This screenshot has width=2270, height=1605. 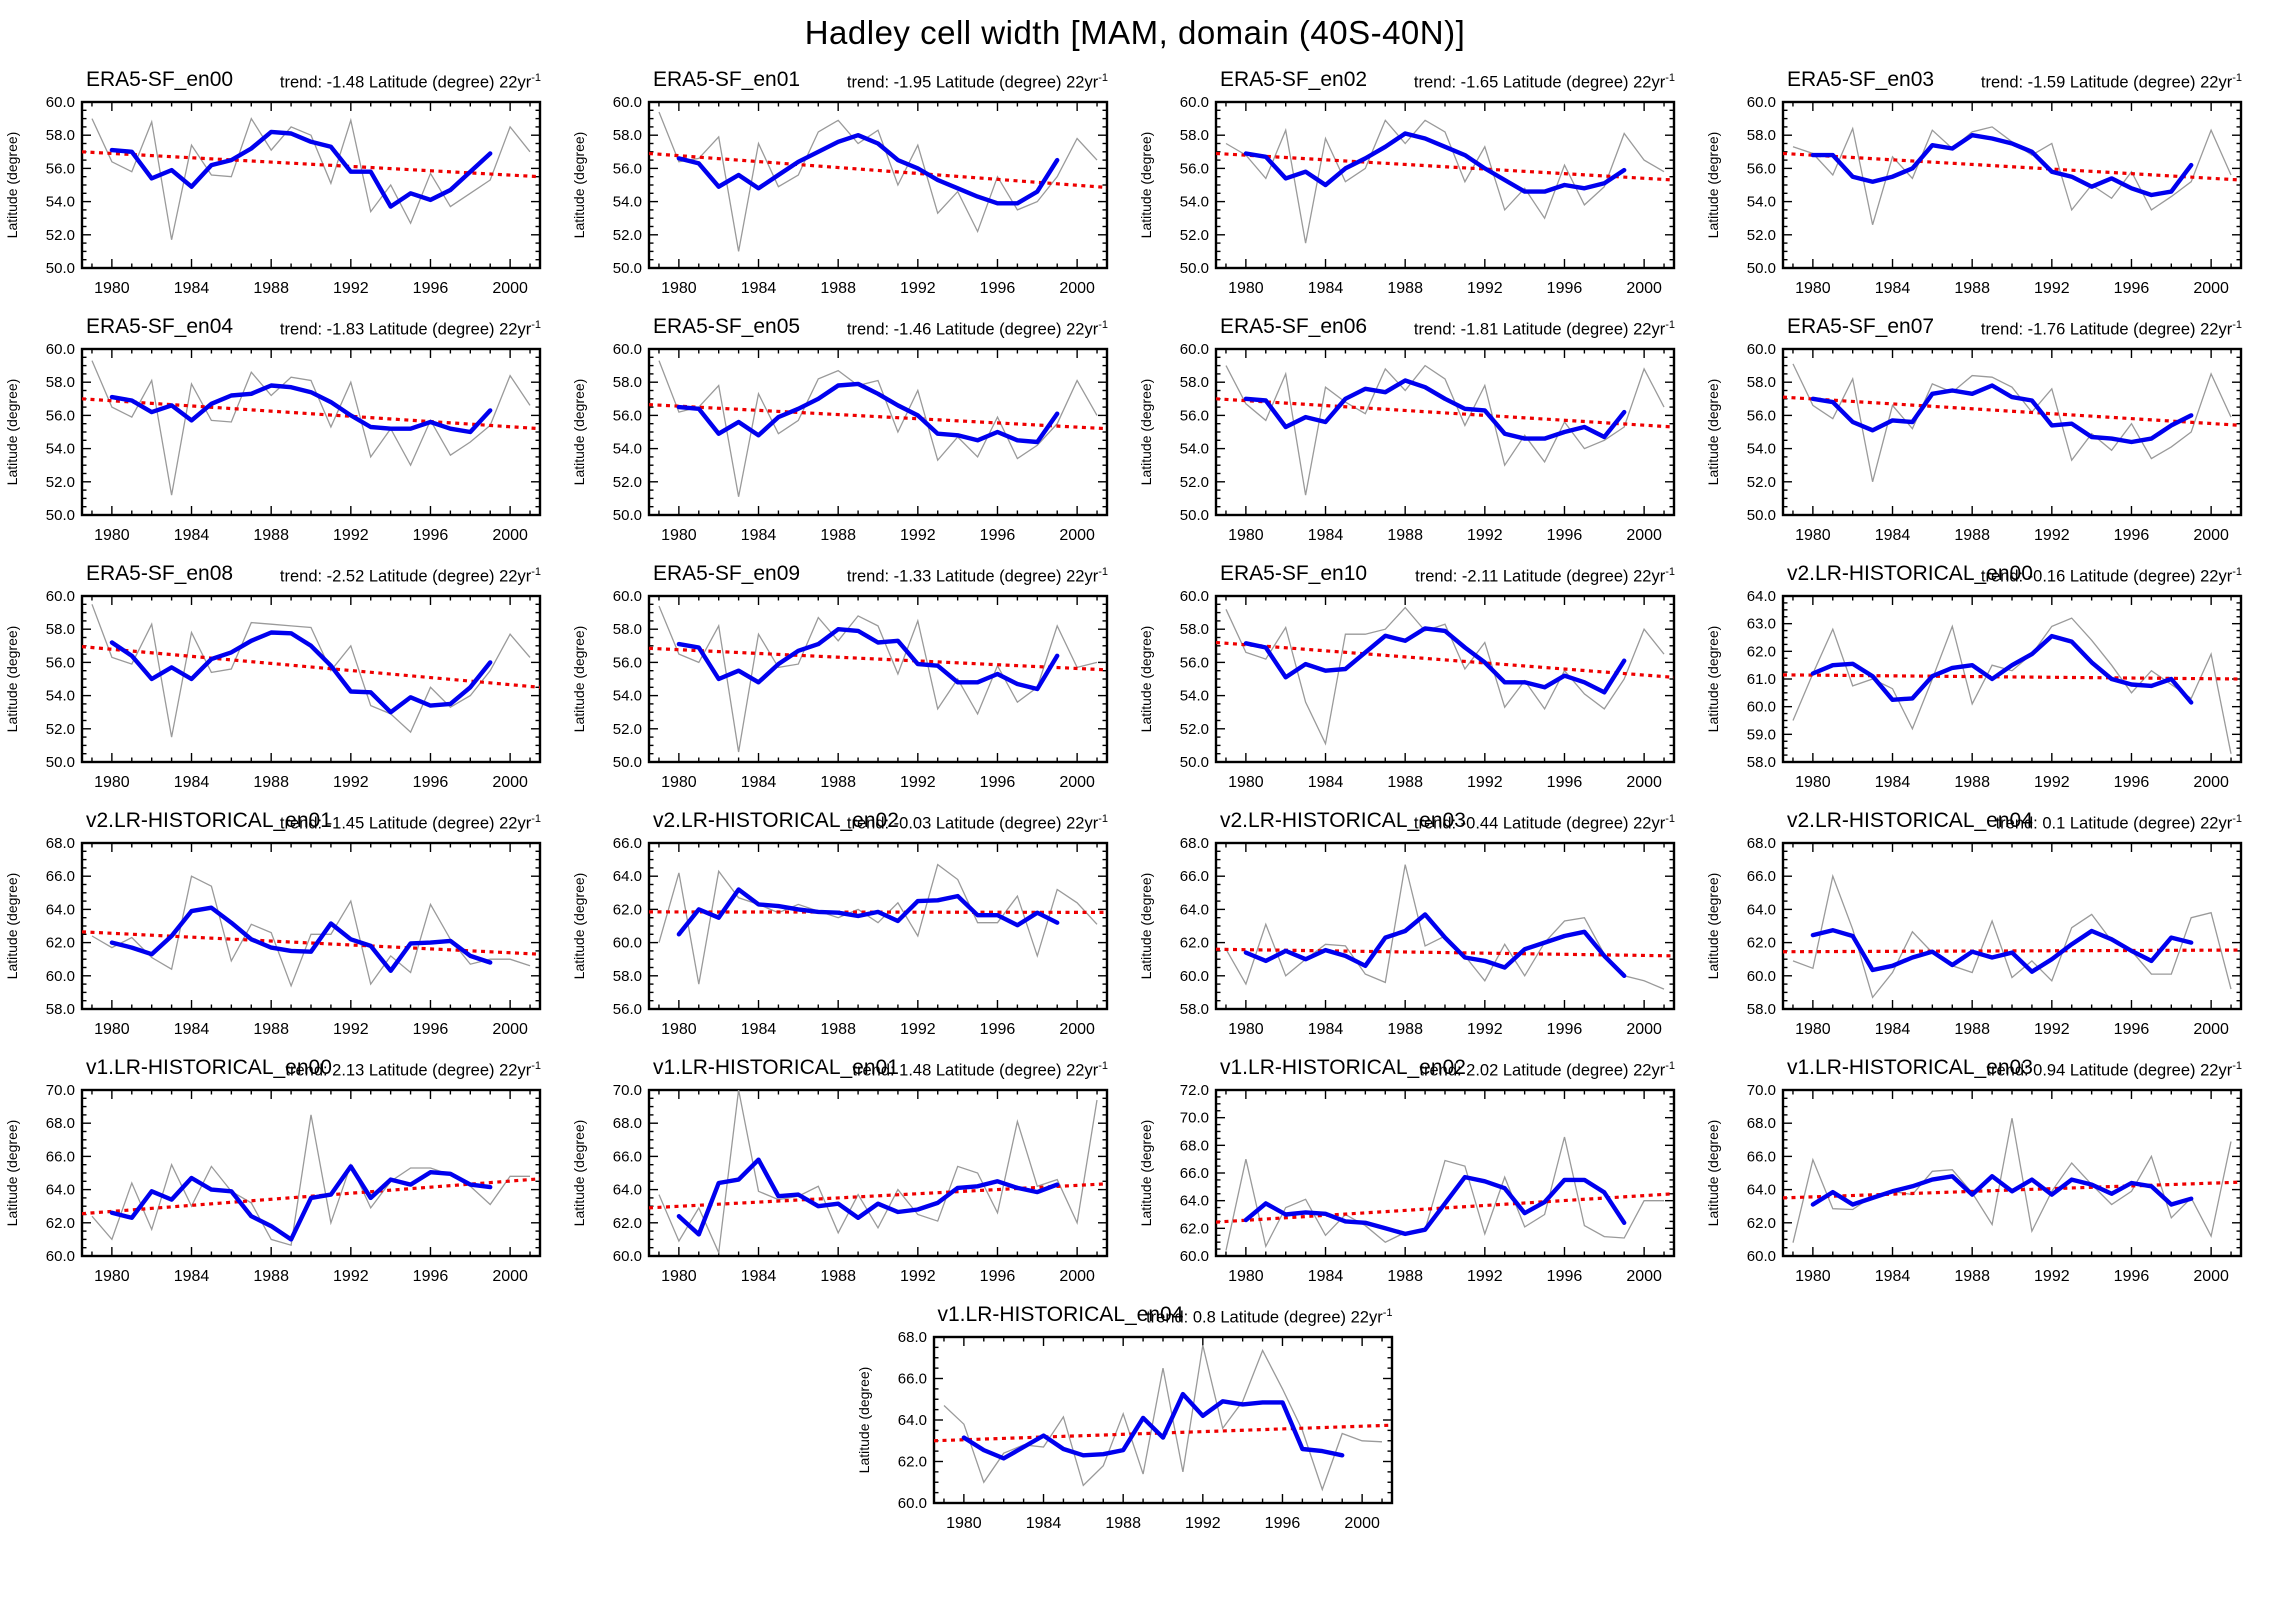 I want to click on panel-trend-text: trend: -0.16 Latitude (degree) 22yr, so click(x=2106, y=576).